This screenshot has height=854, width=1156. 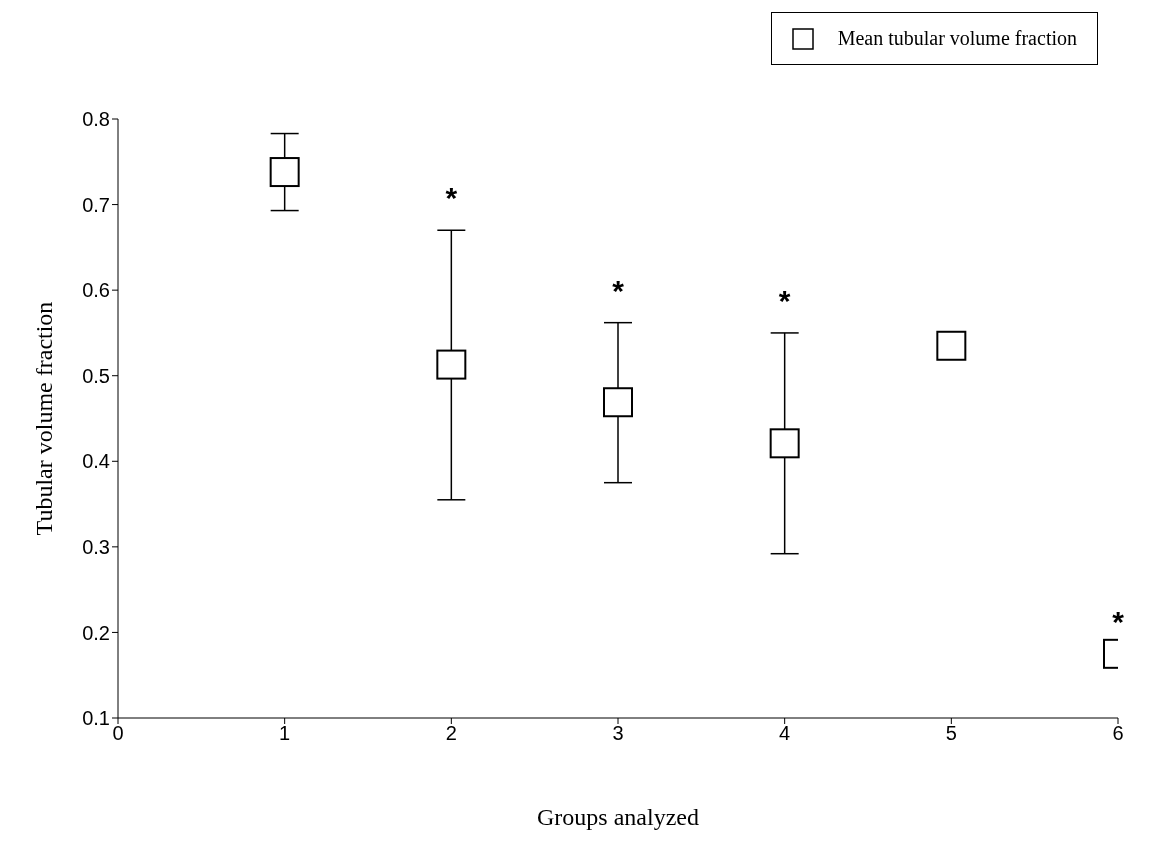 I want to click on x-tick-label: 0, so click(x=118, y=733).